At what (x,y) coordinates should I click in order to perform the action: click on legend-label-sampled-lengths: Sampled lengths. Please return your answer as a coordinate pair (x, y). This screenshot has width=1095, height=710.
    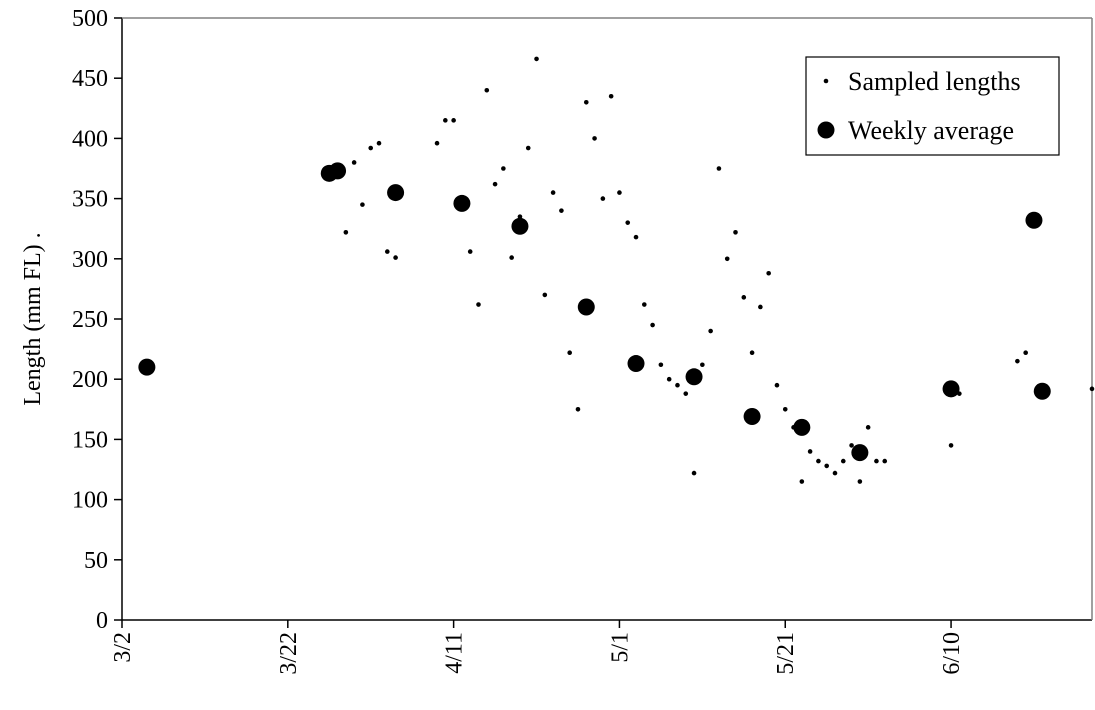
    Looking at the image, I should click on (934, 81).